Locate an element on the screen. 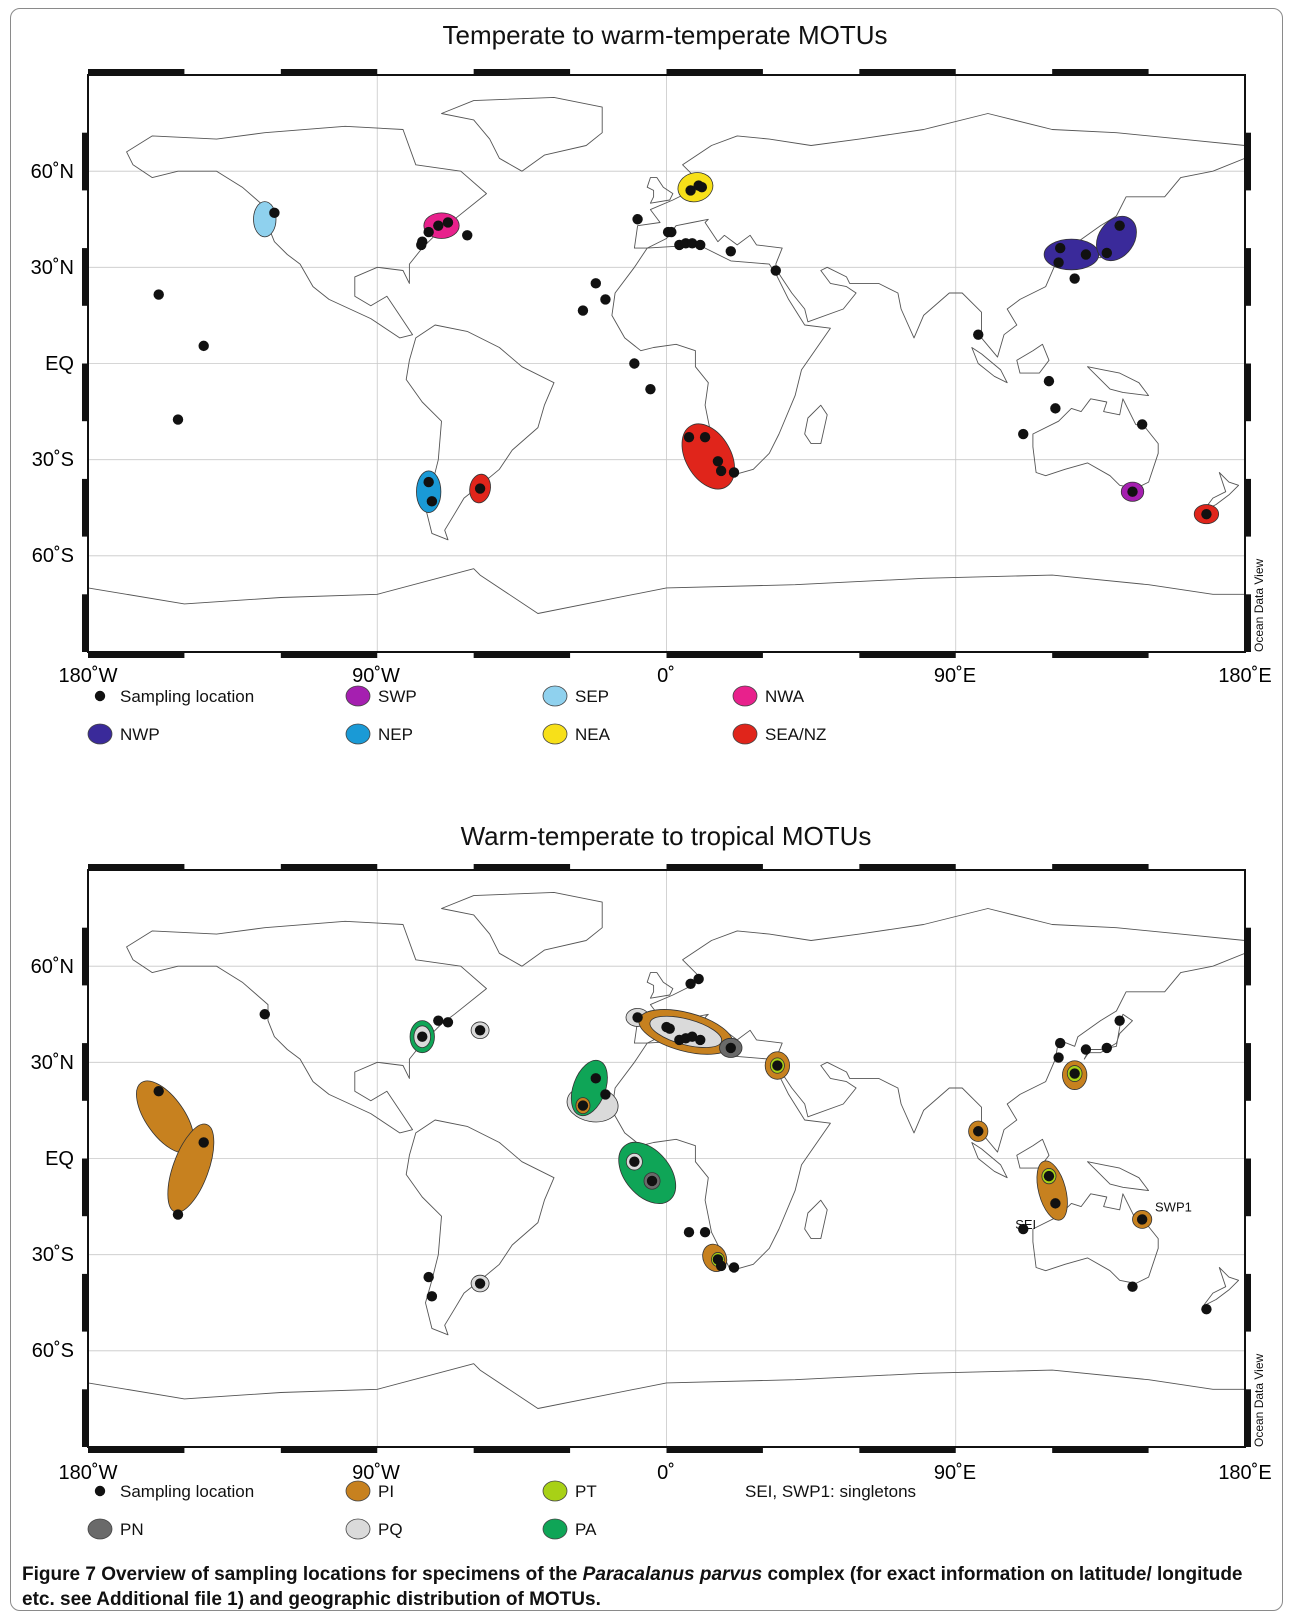 The image size is (1295, 1621). landmass-uk is located at coordinates (660, 190).